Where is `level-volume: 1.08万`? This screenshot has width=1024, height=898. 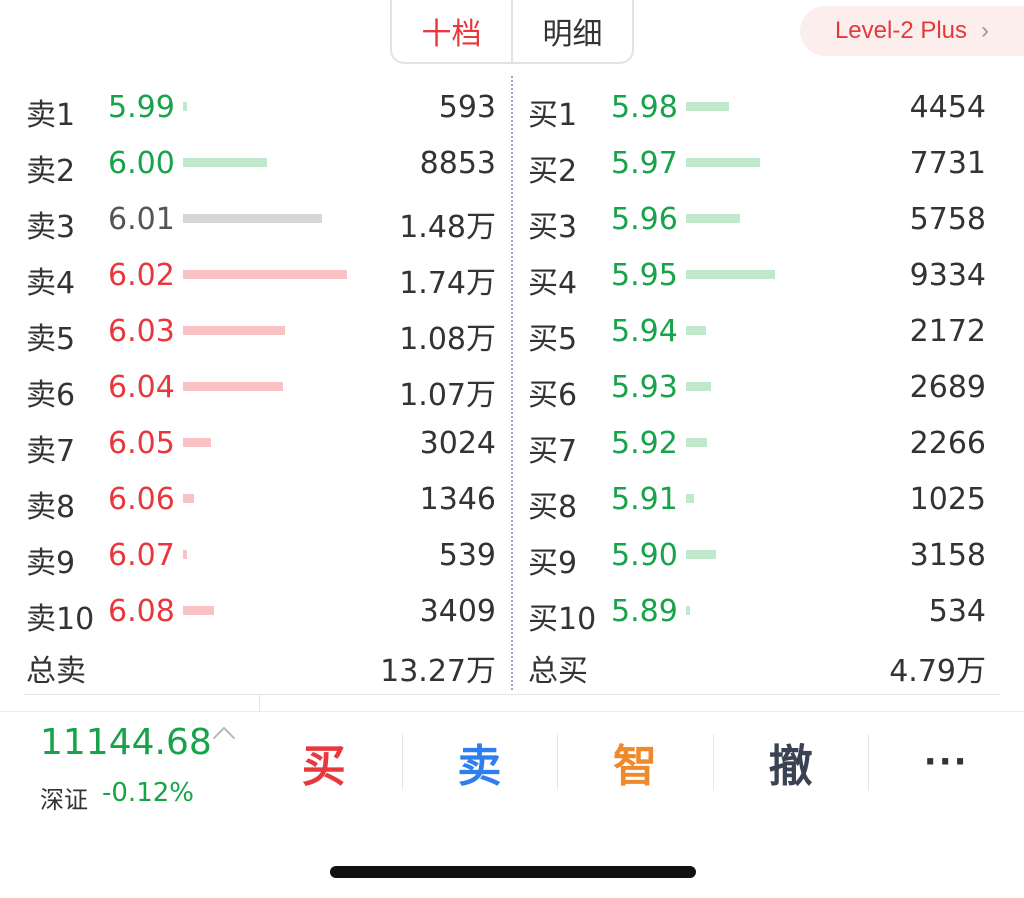 level-volume: 1.08万 is located at coordinates (447, 339).